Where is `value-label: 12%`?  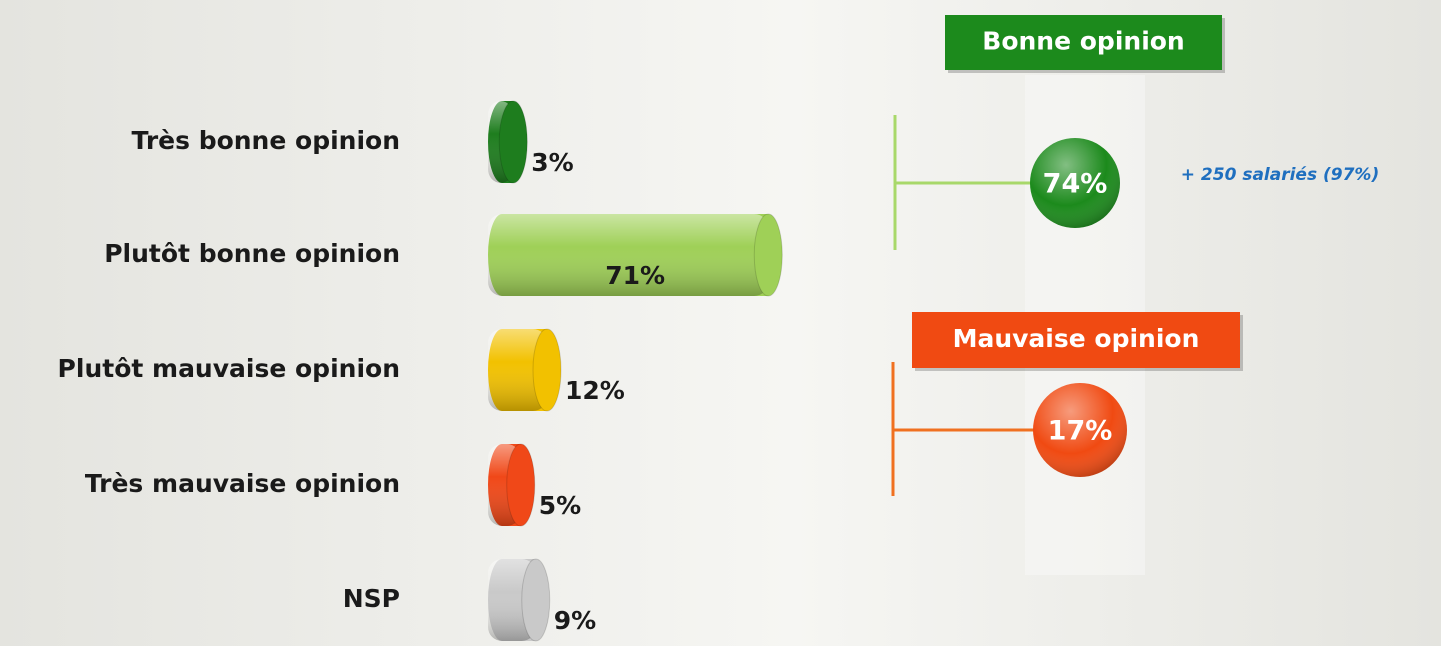 value-label: 12% is located at coordinates (595, 390).